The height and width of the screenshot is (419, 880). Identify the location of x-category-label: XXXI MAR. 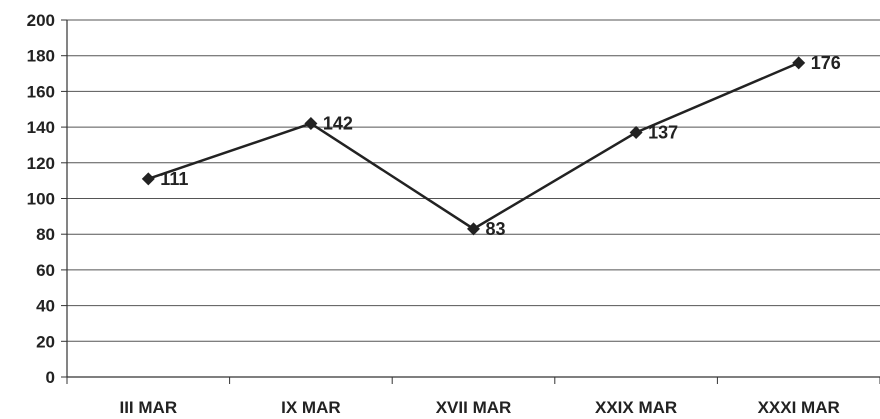
(799, 407).